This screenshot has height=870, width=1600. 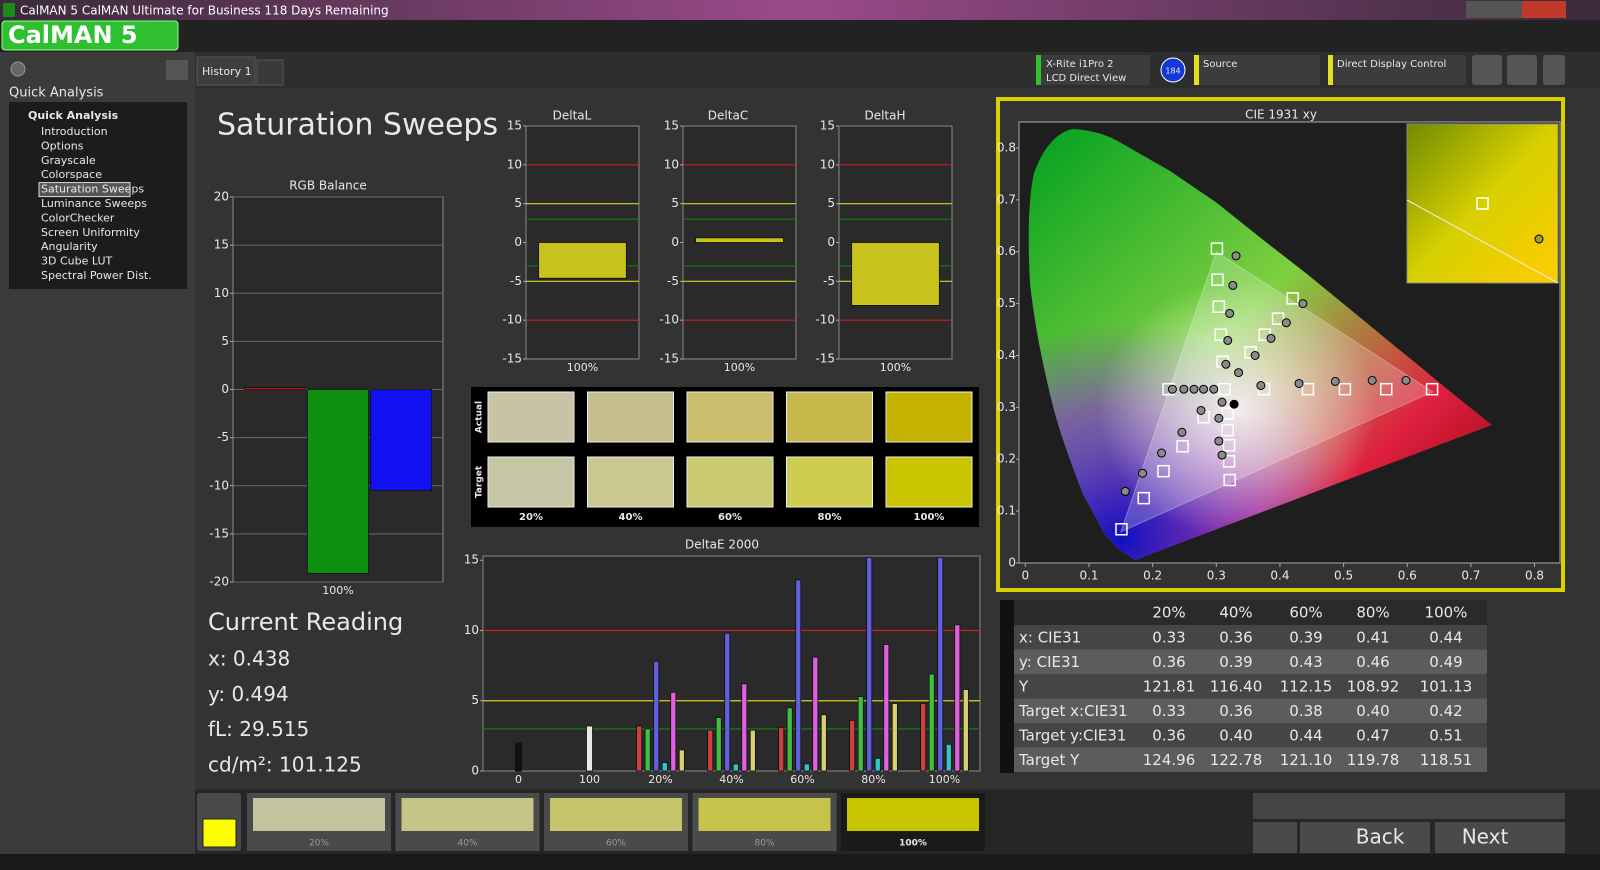 I want to click on tab-label: History 1, so click(x=227, y=71).